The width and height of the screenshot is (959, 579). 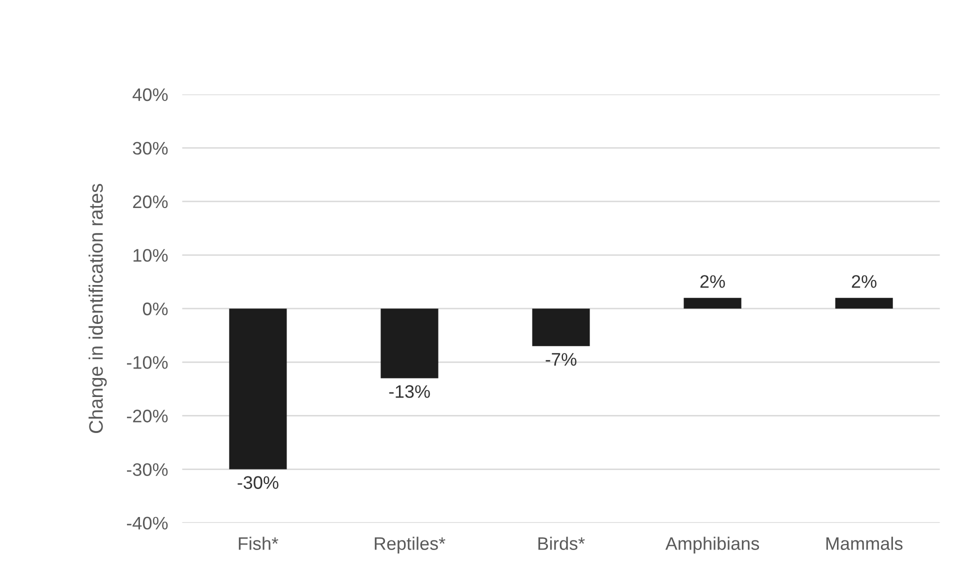 I want to click on y-tick-label: -40%, so click(x=147, y=523).